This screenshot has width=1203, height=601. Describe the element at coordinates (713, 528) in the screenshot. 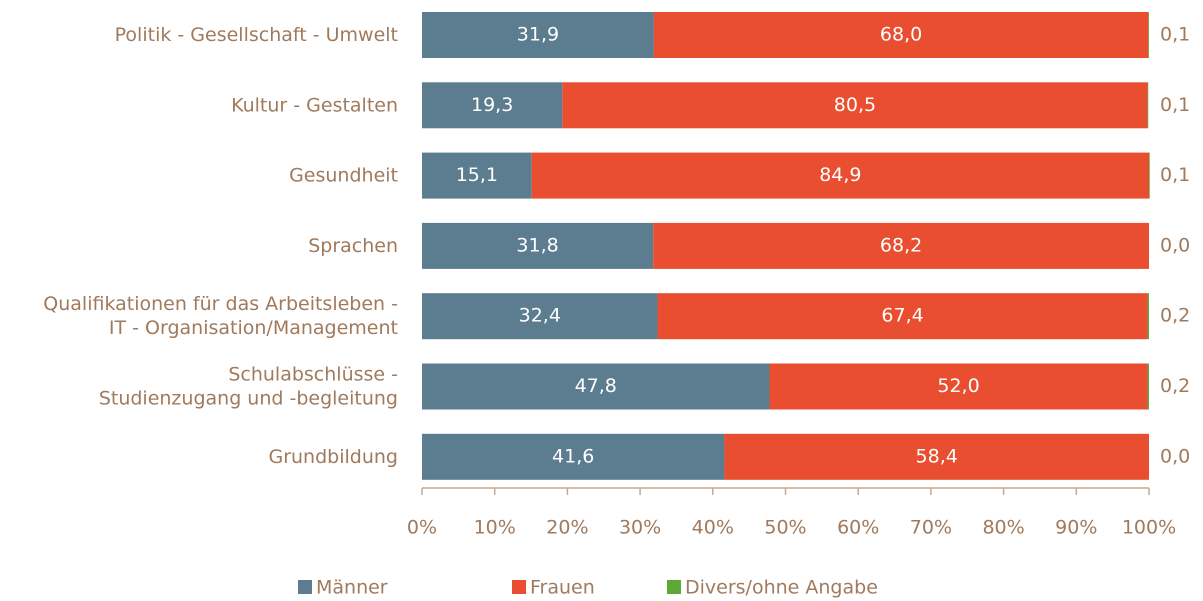

I see `x-tick-label: 40%` at that location.